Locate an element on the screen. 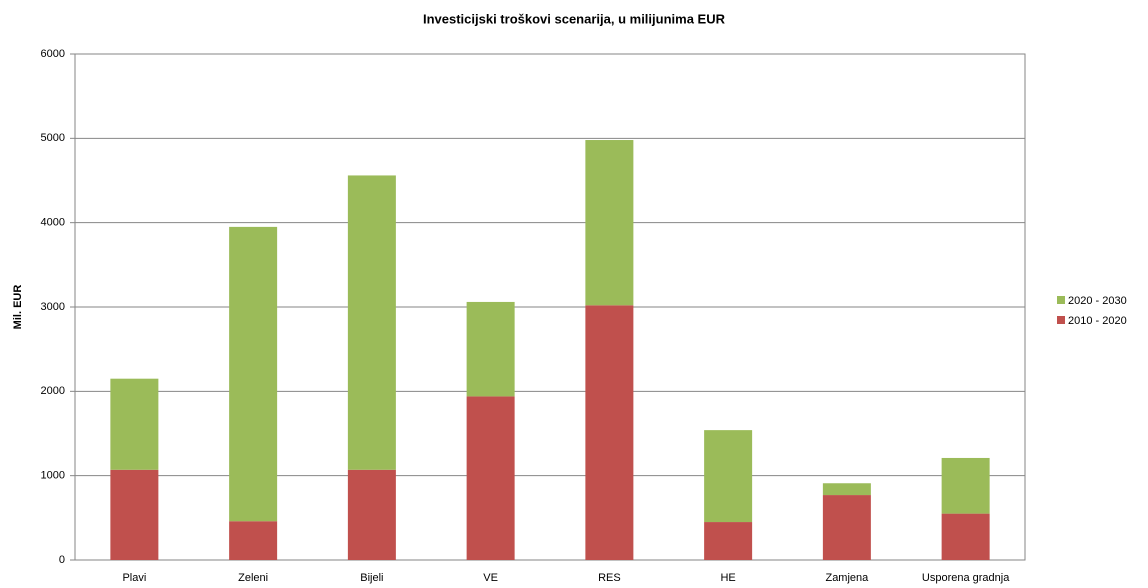 The image size is (1148, 588). y-axis-label: Mil. EUR is located at coordinates (18, 307).